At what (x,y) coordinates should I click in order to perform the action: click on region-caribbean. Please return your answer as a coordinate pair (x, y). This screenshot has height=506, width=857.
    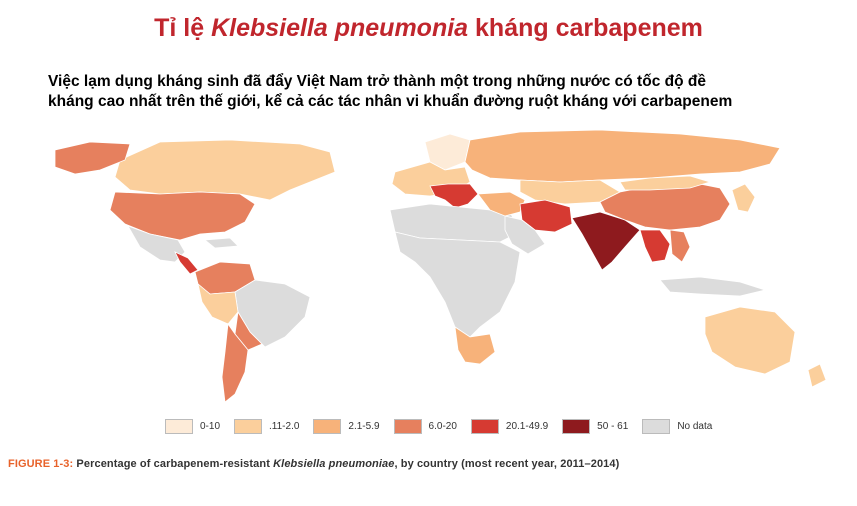
    Looking at the image, I should click on (221, 243).